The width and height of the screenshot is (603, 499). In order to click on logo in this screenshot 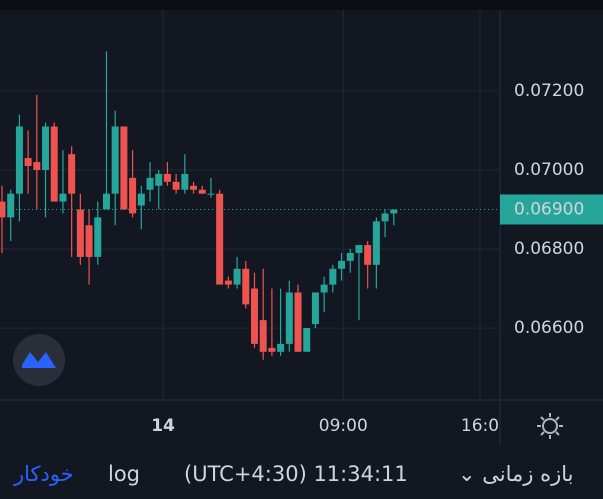, I will do `click(39, 360)`.